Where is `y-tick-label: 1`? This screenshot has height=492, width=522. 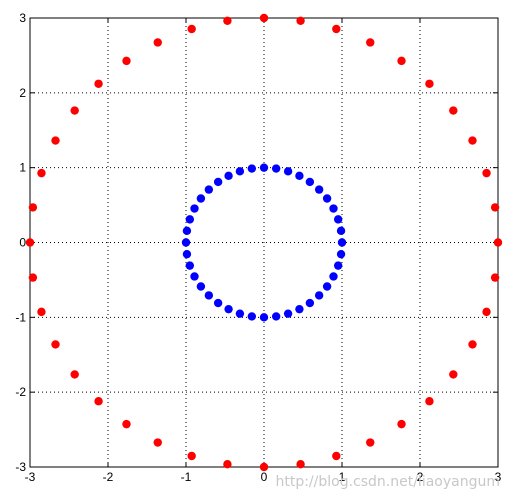
y-tick-label: 1 is located at coordinates (22, 168).